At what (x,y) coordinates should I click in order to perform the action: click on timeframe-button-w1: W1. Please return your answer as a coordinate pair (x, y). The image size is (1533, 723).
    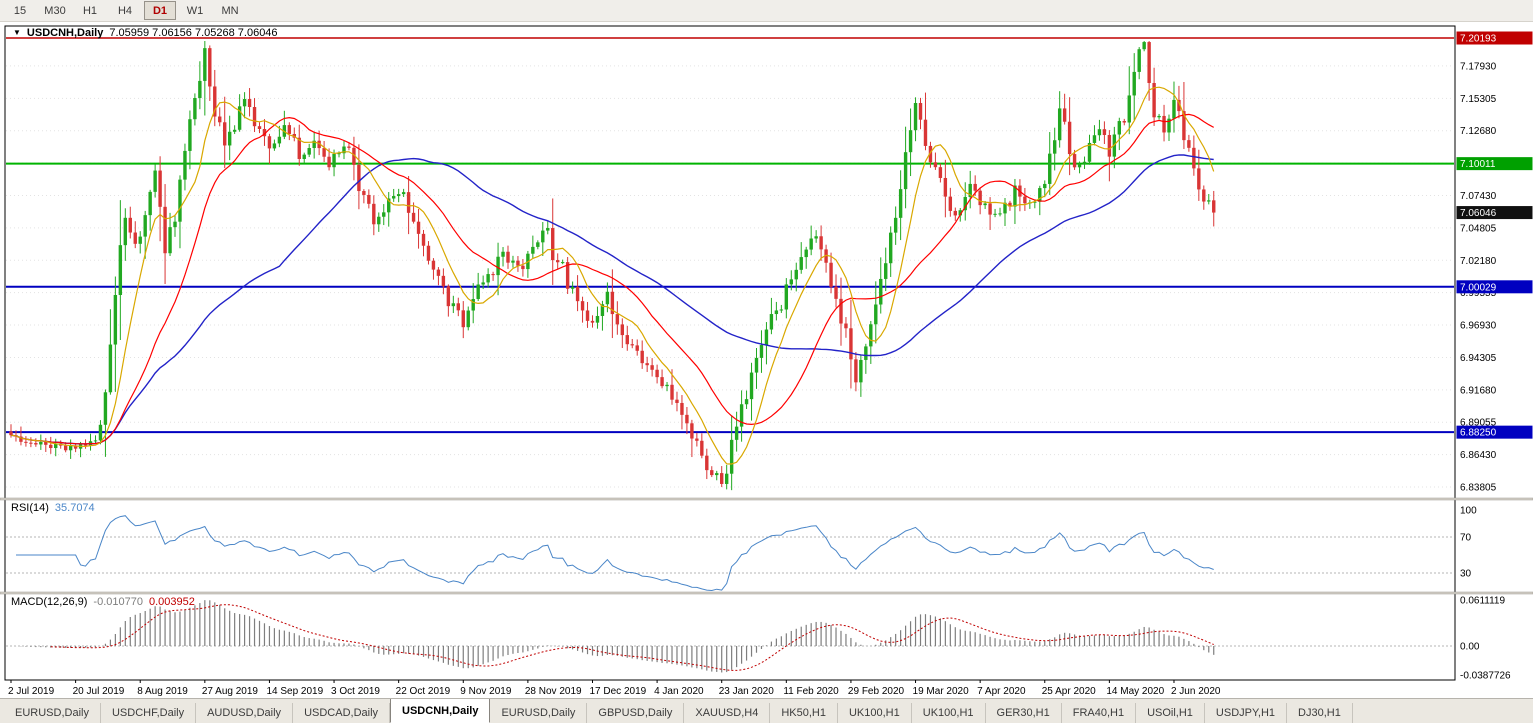
    Looking at the image, I should click on (195, 10).